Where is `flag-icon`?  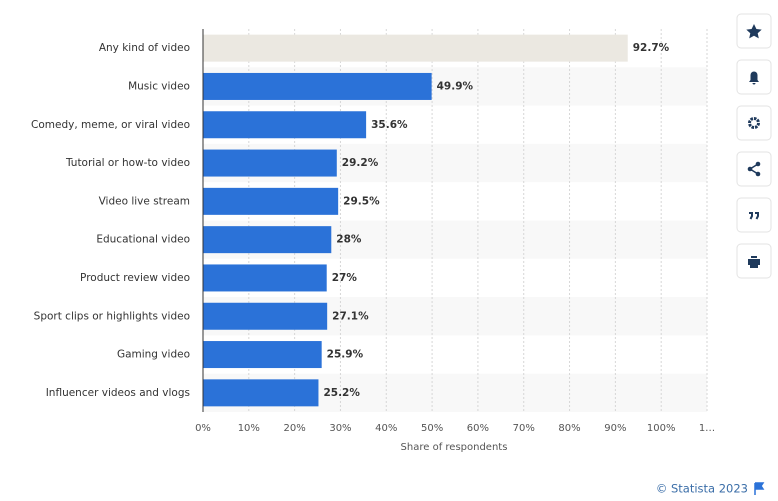 flag-icon is located at coordinates (759, 488).